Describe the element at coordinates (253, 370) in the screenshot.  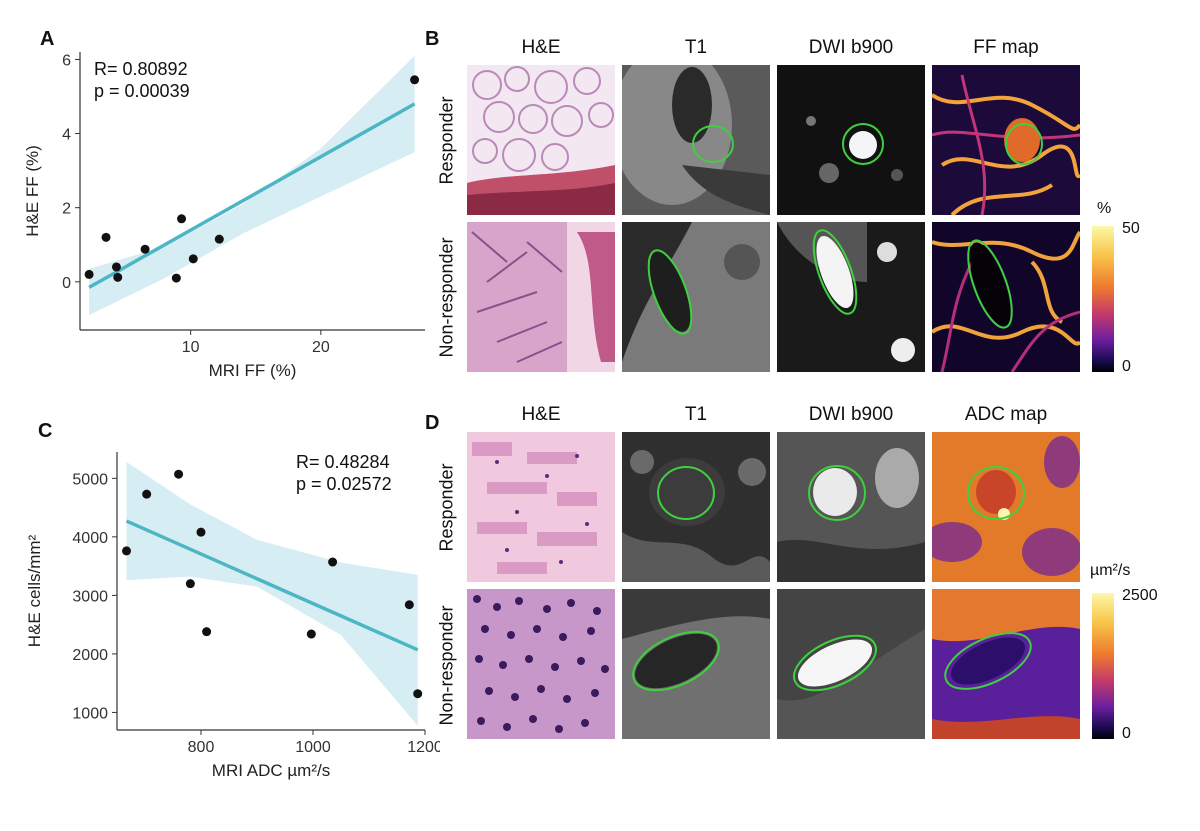
I see `x-axis-label: MRI FF (%)` at that location.